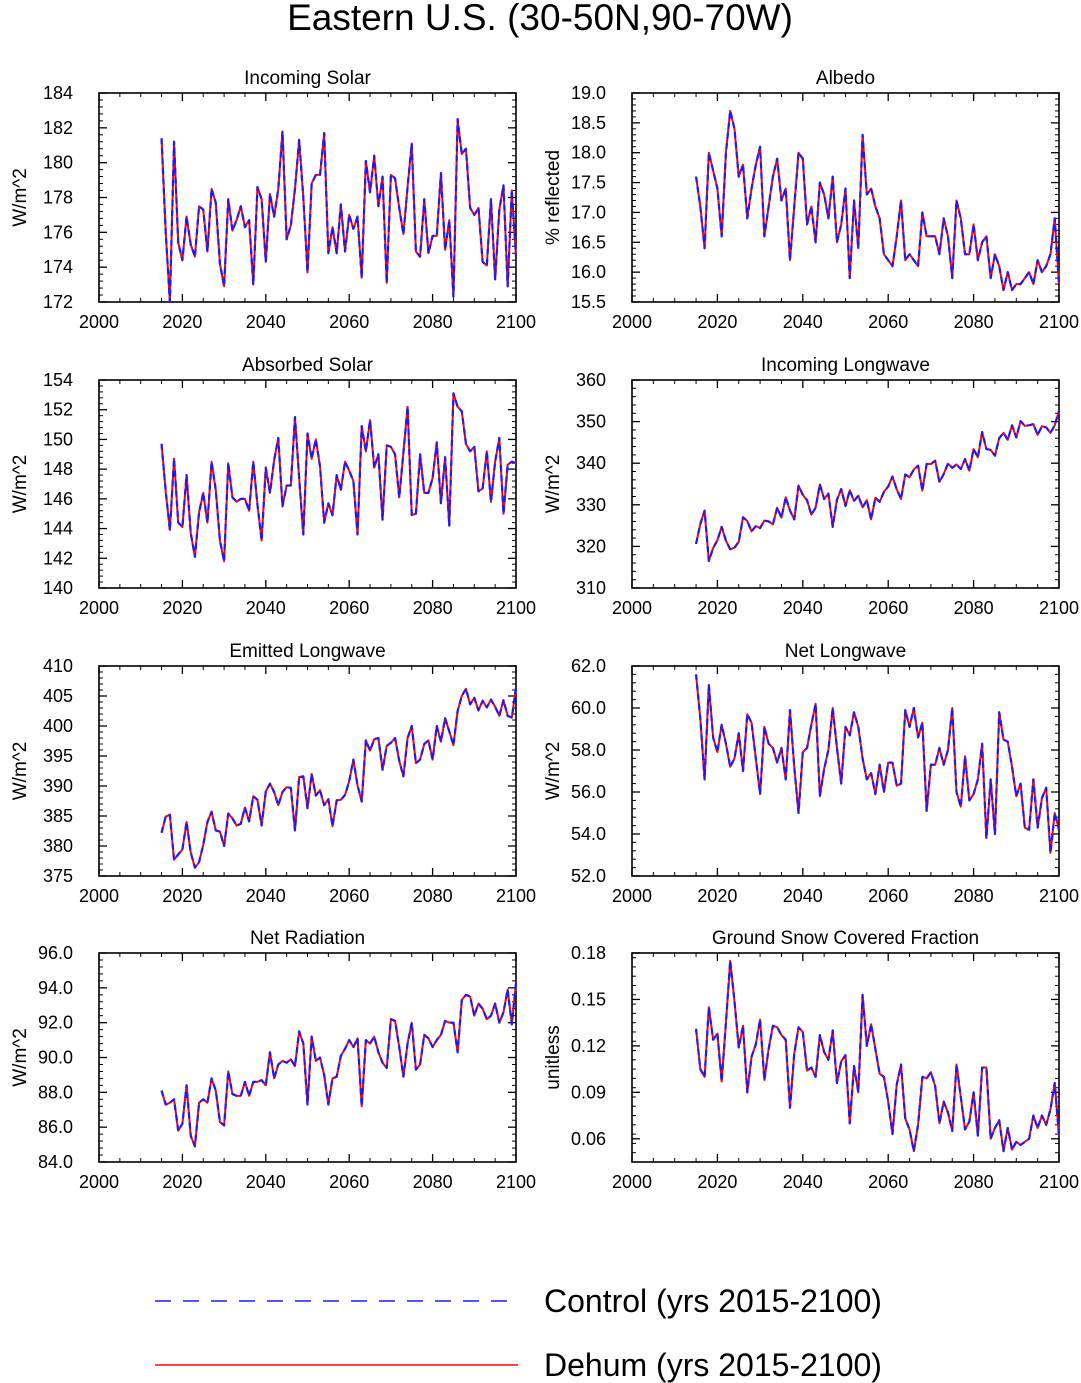  I want to click on y-tick-label: 340, so click(591, 463).